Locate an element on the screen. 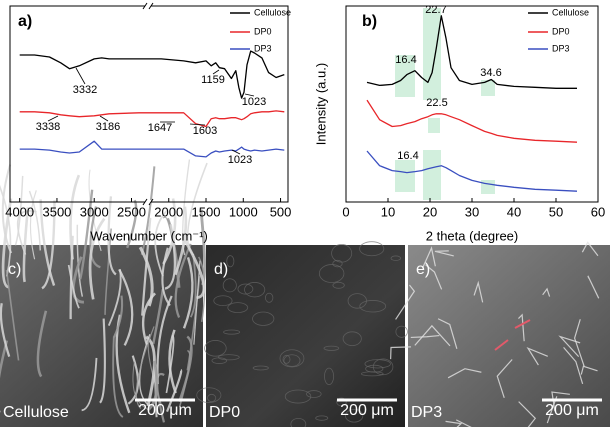 This screenshot has height=427, width=610. panel-label: a) is located at coordinates (25, 21).